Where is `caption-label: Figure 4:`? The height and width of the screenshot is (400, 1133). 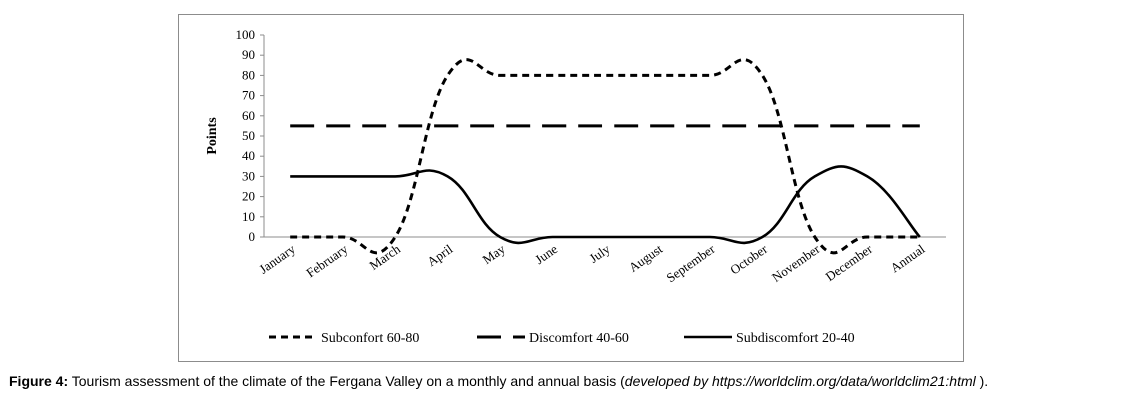
caption-label: Figure 4: is located at coordinates (39, 381).